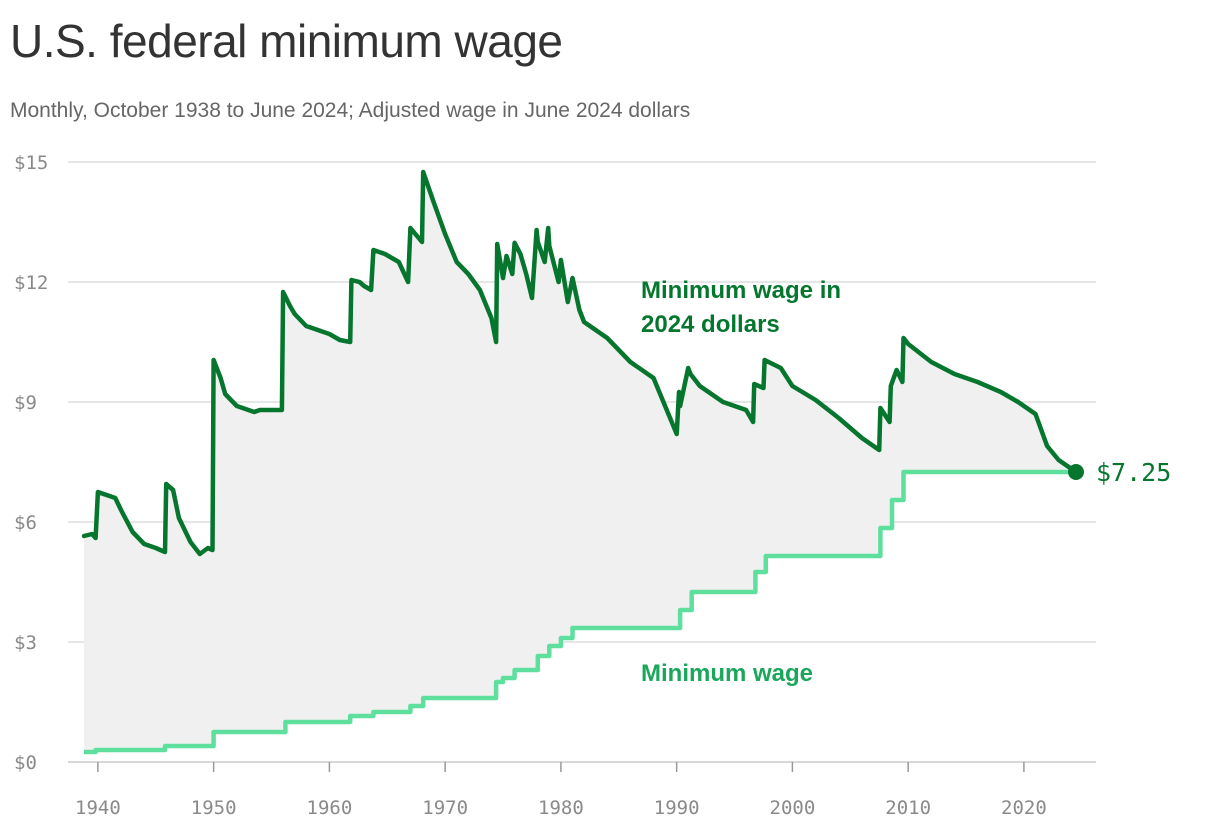  Describe the element at coordinates (561, 808) in the screenshot. I see `x-tick-label: 1980` at that location.